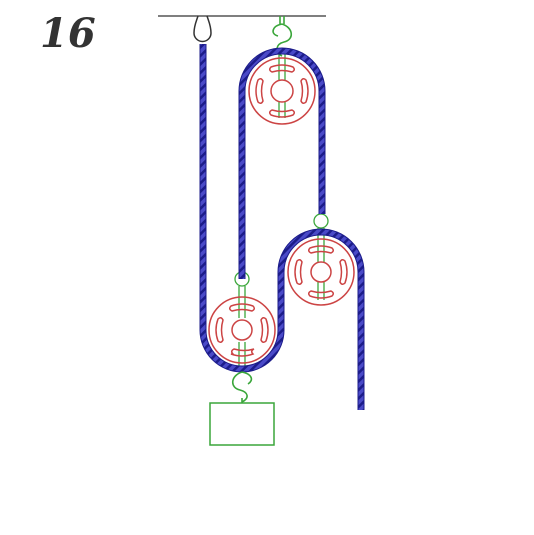 The width and height of the screenshot is (534, 535). Describe the element at coordinates (68, 33) in the screenshot. I see `figure-number: 16` at that location.